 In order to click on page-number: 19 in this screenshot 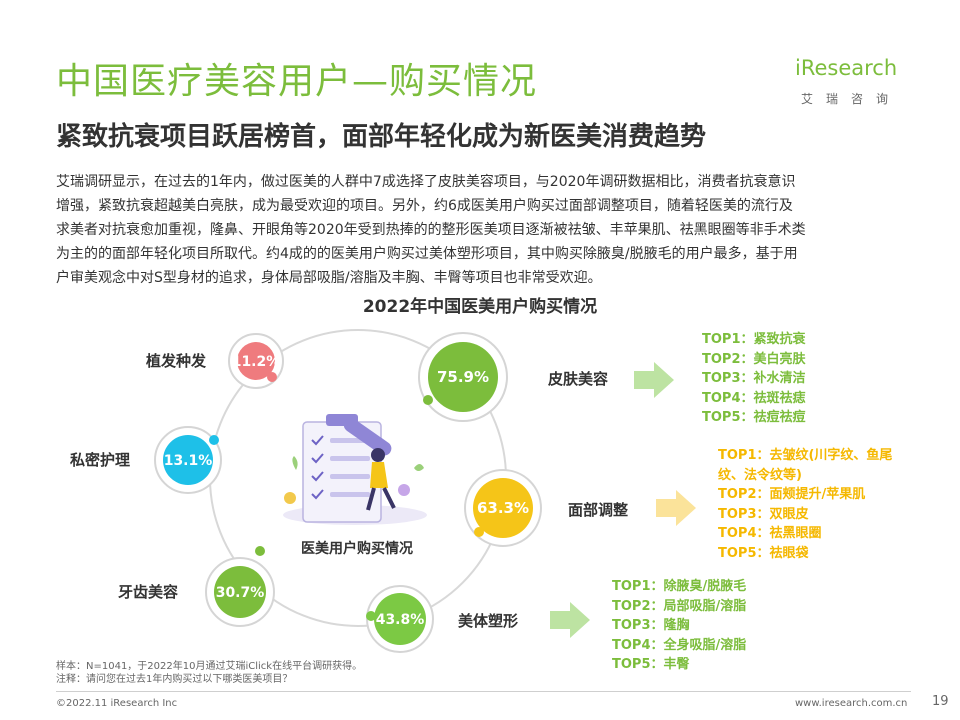, I will do `click(940, 701)`.